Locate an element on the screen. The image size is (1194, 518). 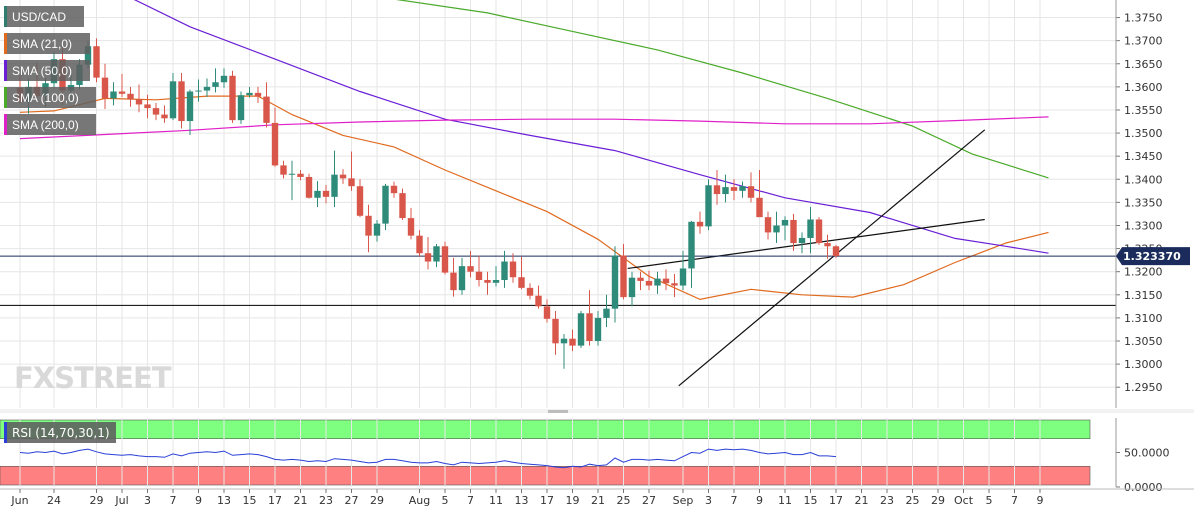
time-tick-label: Oct is located at coordinates (964, 500).